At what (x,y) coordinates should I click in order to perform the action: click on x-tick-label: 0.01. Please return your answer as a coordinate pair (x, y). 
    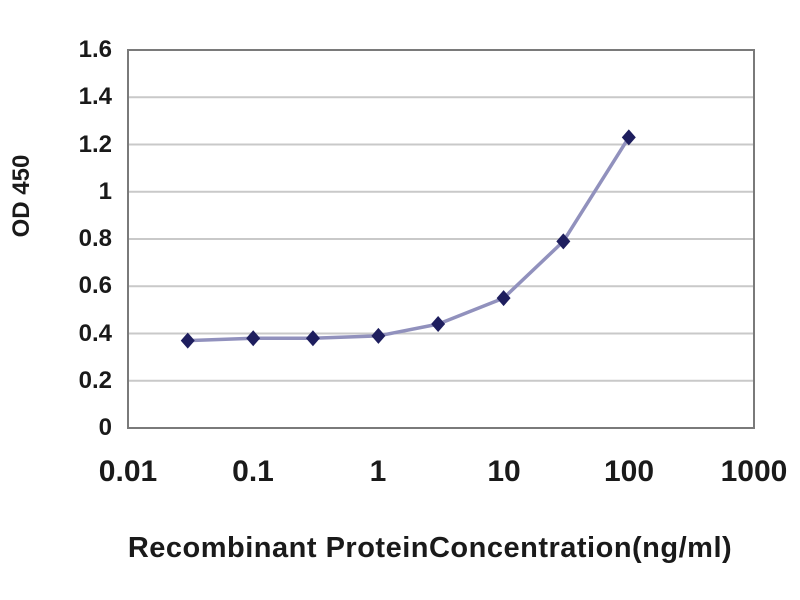
    Looking at the image, I should click on (128, 471).